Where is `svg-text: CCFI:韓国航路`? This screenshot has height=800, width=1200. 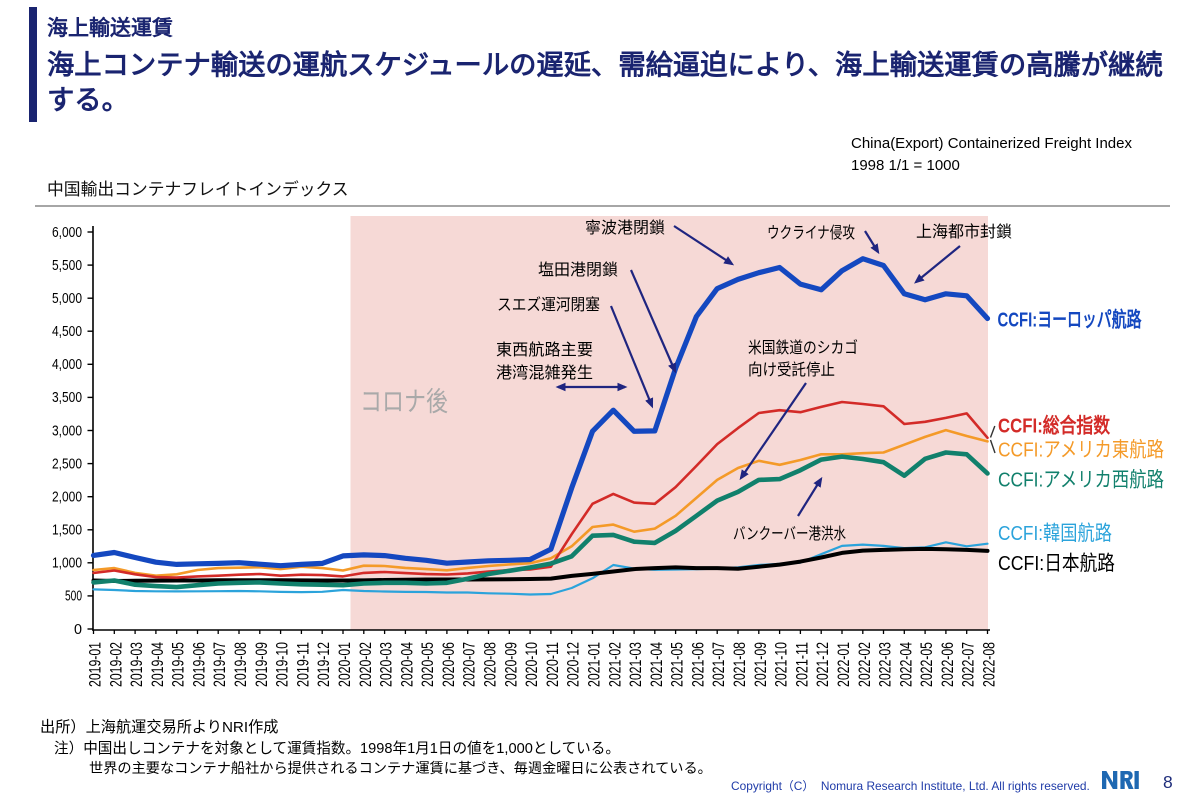
svg-text: CCFI:韓国航路 is located at coordinates (1055, 533).